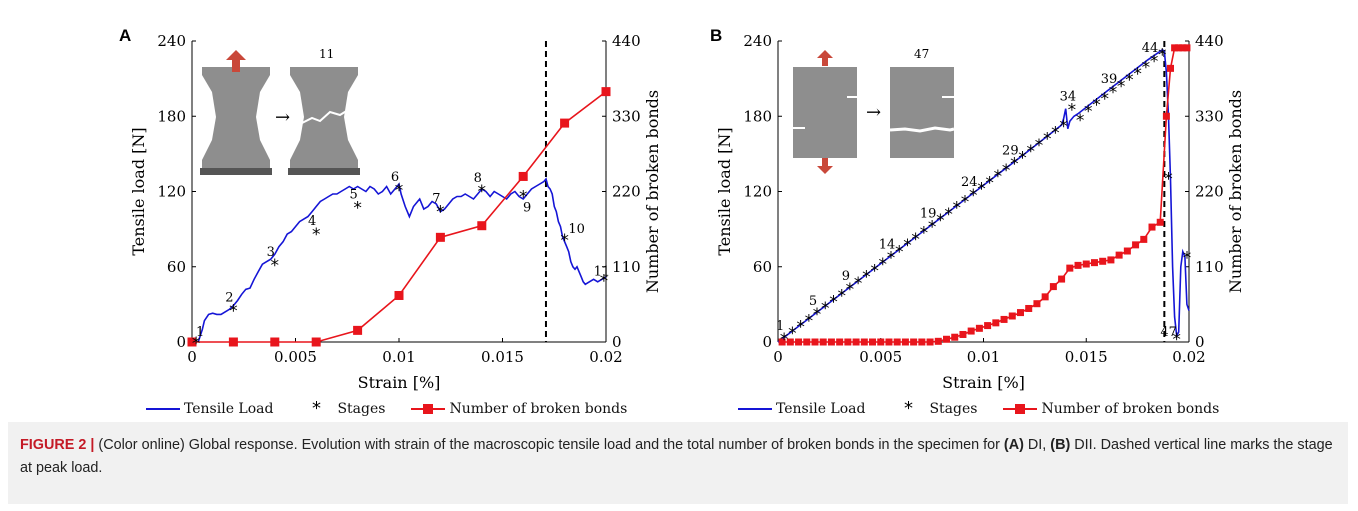  What do you see at coordinates (324, 171) in the screenshot?
I see `inset-hatch-right` at bounding box center [324, 171].